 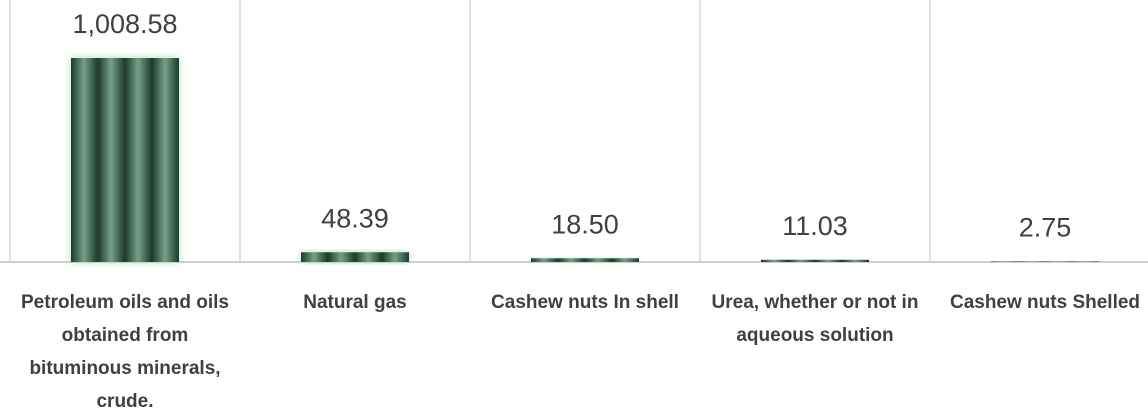 I want to click on category-label: Natural gas, so click(x=355, y=302).